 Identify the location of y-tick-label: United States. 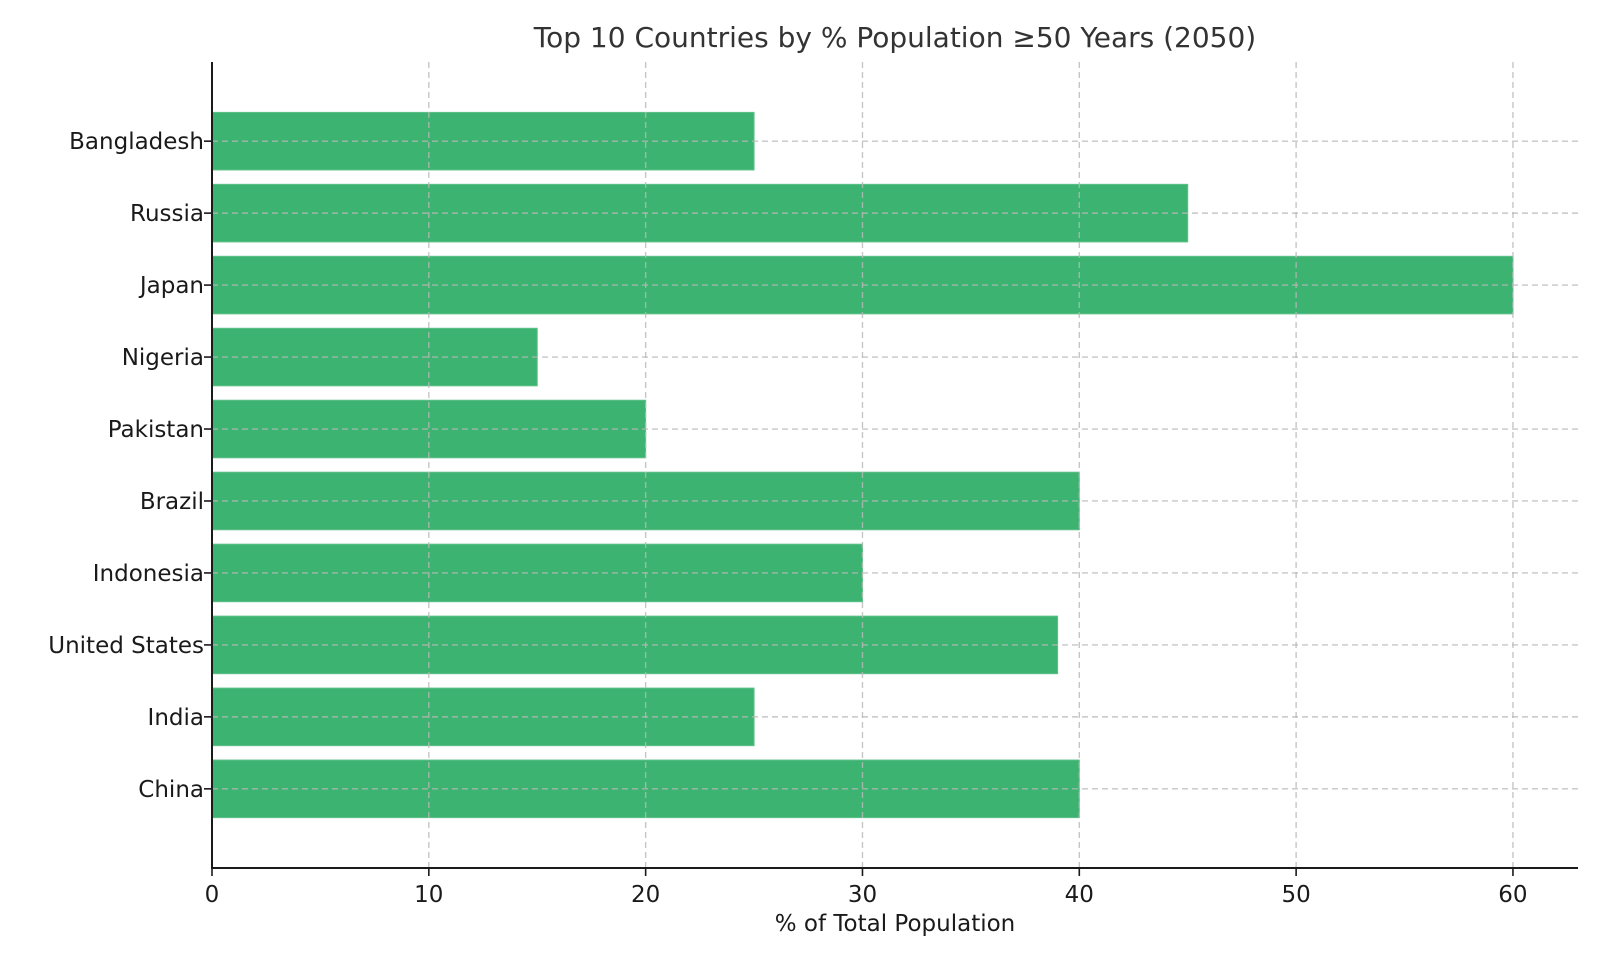
(126, 646).